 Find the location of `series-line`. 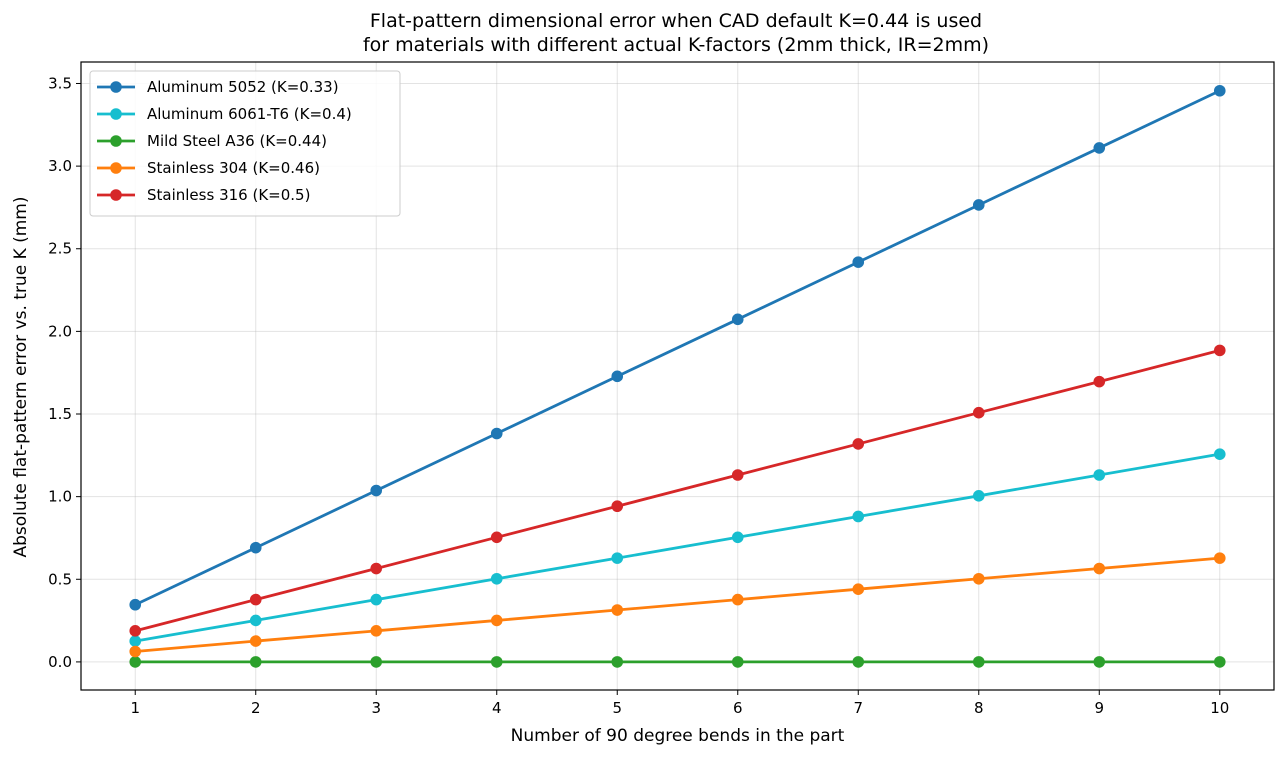

series-line is located at coordinates (677, 604).